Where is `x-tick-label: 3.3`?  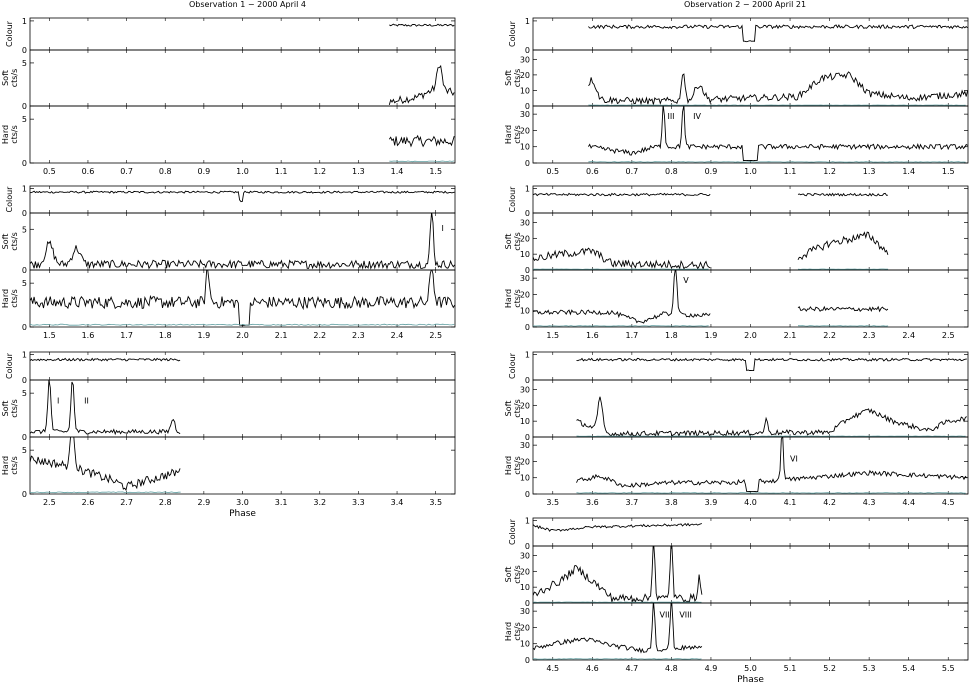
x-tick-label: 3.3 is located at coordinates (358, 502).